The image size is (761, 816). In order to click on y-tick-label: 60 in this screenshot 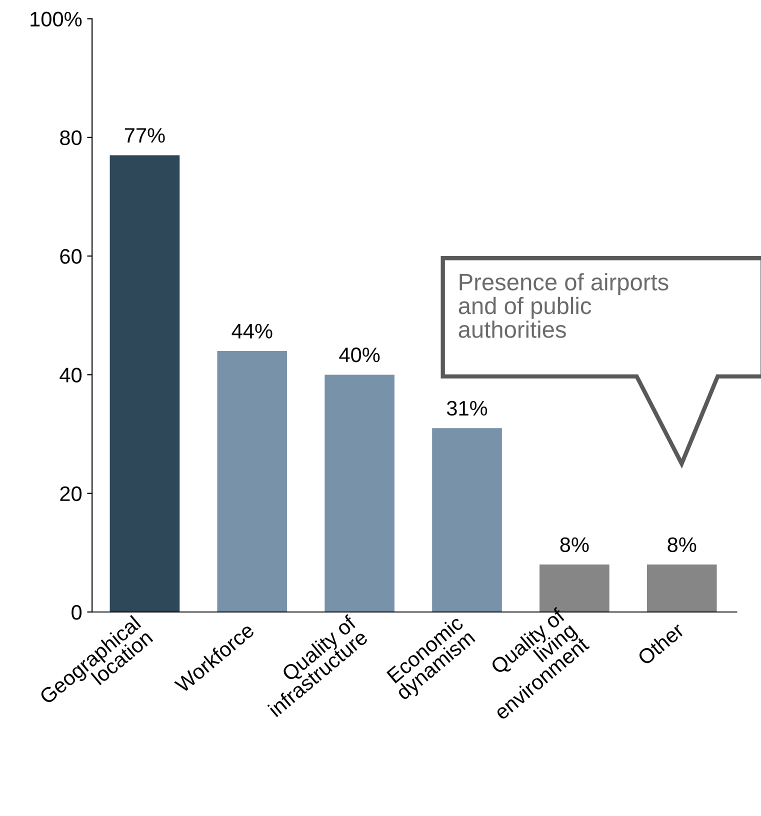, I will do `click(71, 256)`.